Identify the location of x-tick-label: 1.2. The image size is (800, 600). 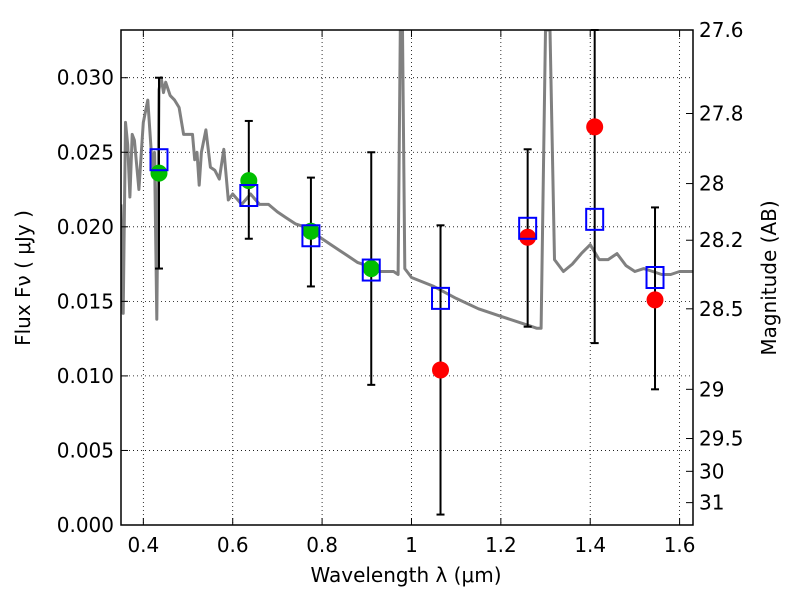
(501, 545).